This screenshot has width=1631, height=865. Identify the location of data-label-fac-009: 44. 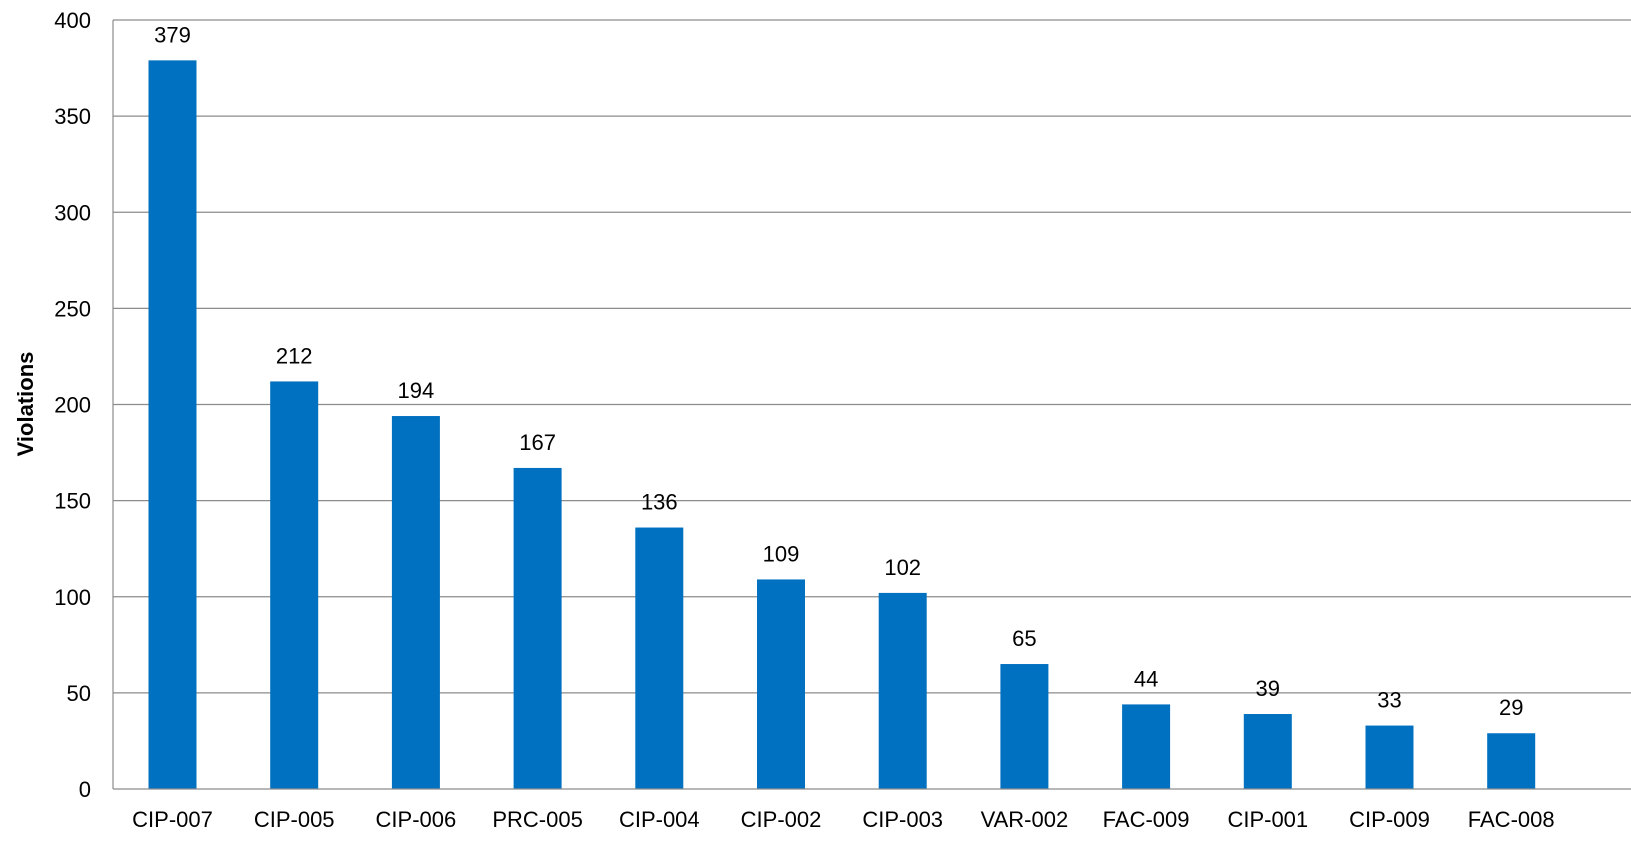
(1146, 678).